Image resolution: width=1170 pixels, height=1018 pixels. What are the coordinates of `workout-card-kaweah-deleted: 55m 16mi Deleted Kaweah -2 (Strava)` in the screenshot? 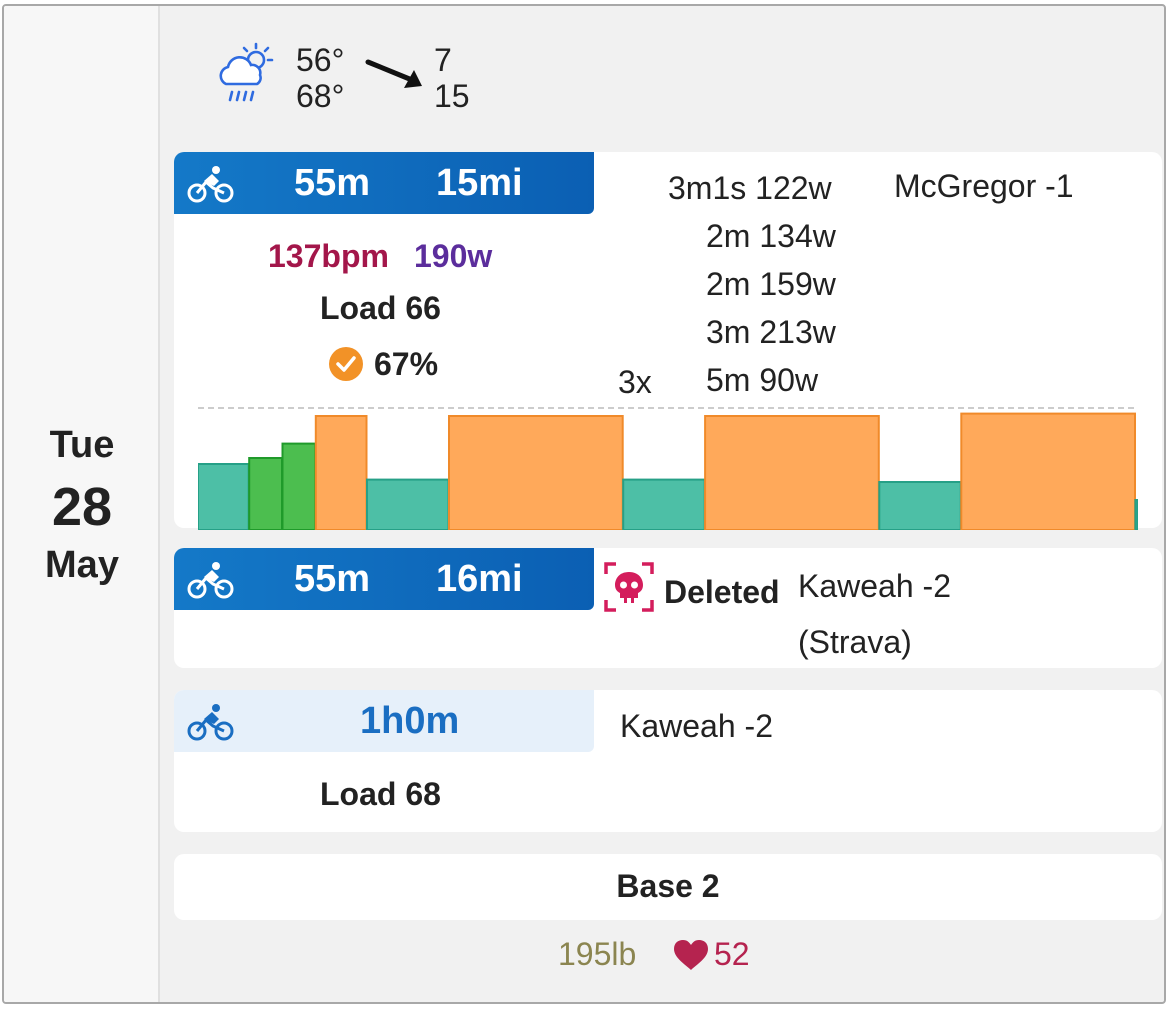 It's located at (668, 608).